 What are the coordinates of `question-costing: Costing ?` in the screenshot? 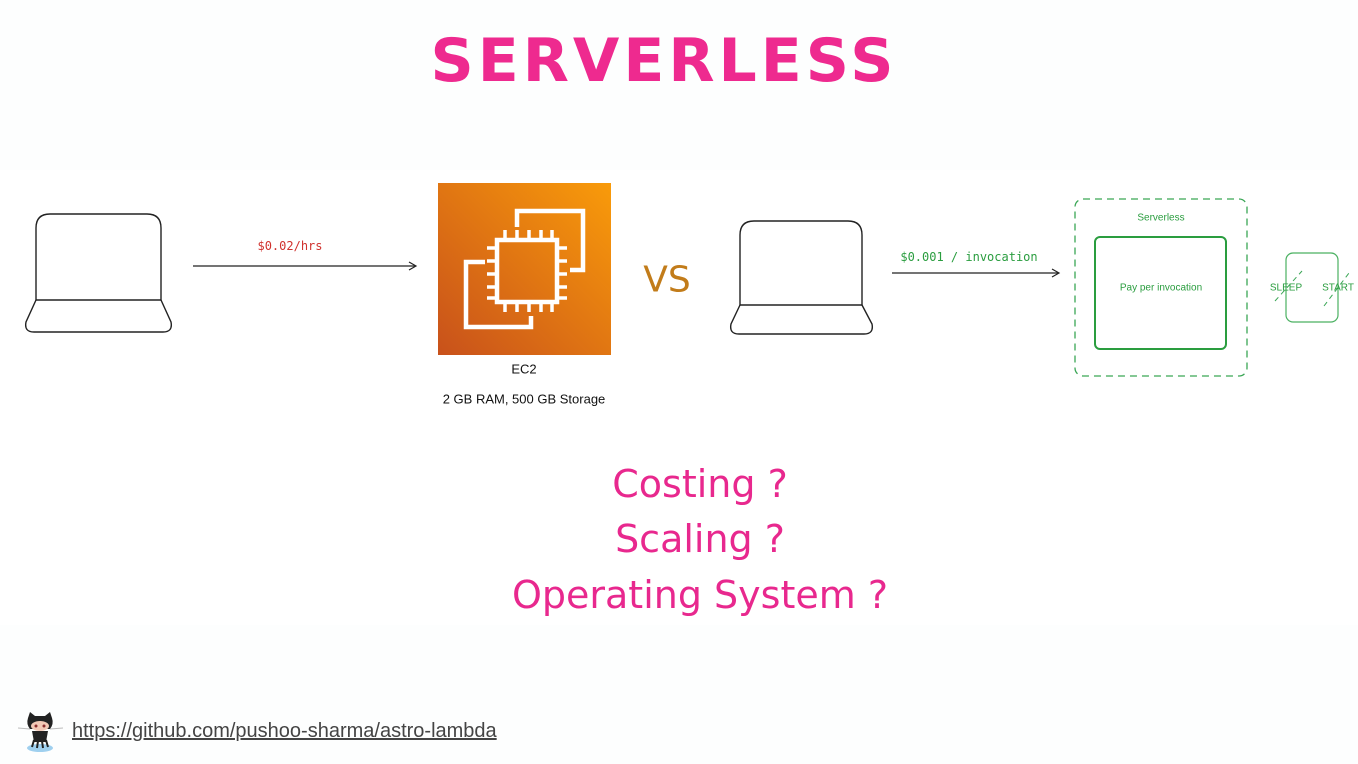 It's located at (700, 484).